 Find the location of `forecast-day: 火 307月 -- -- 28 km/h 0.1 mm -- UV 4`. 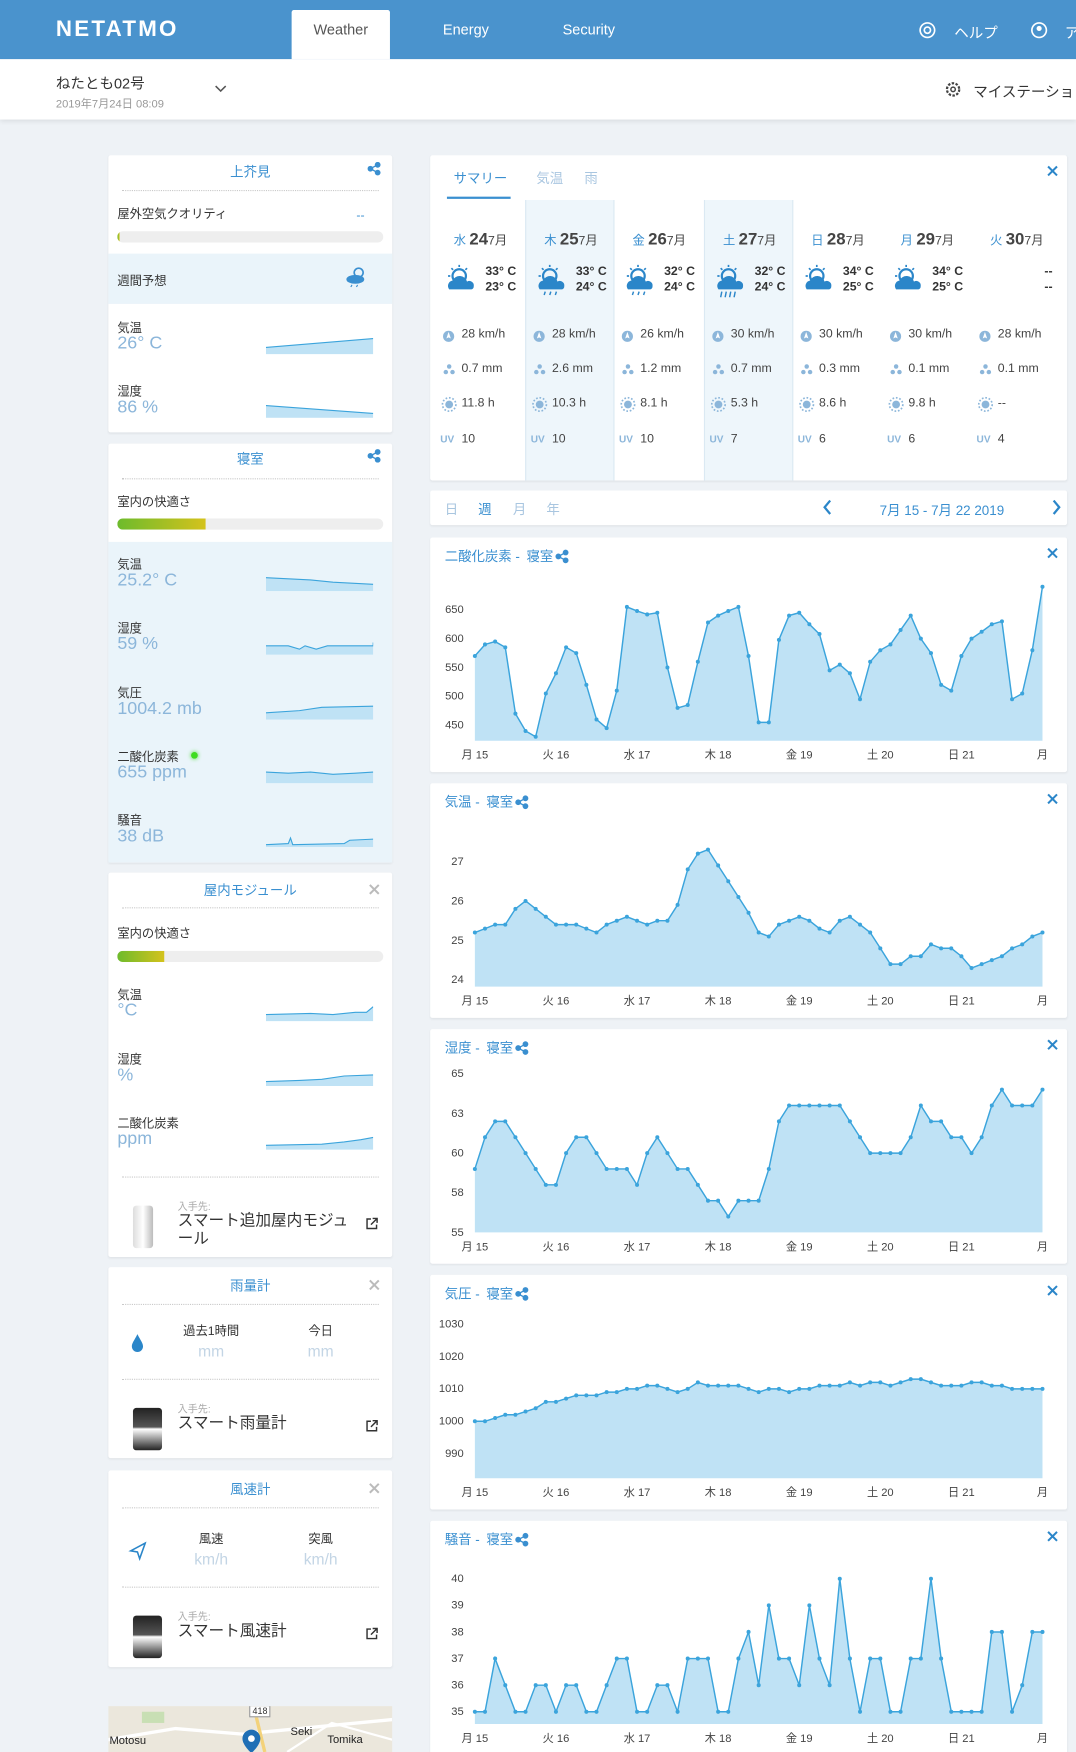

forecast-day: 火 307月 -- -- 28 km/h 0.1 mm -- UV 4 is located at coordinates (1016, 340).